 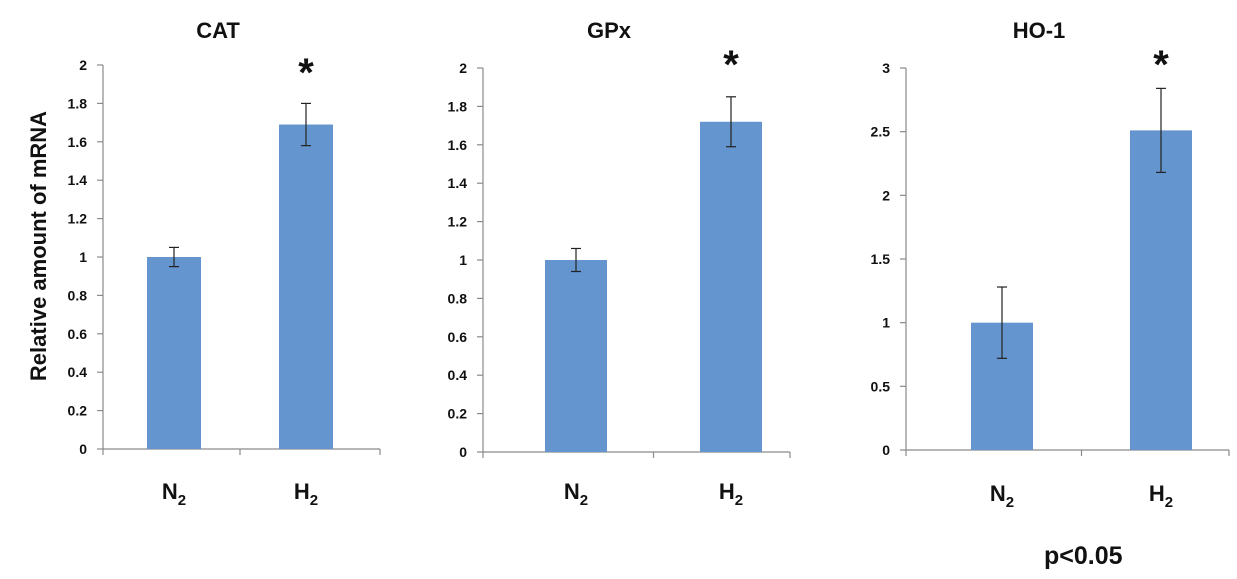 I want to click on y-tick-label: 1.5, so click(x=881, y=259).